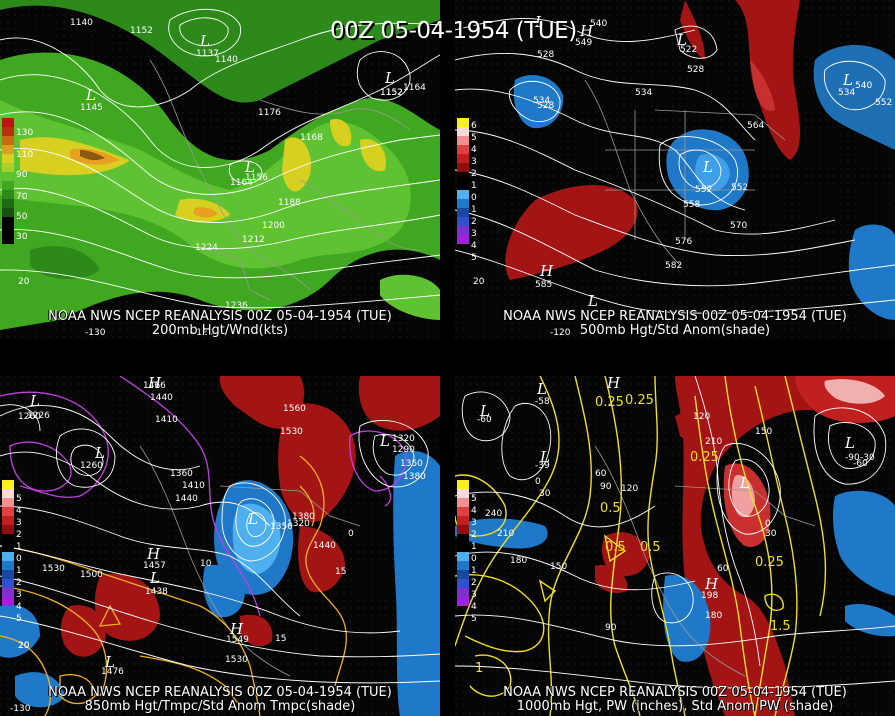 This screenshot has width=895, height=716. Describe the element at coordinates (237, 640) in the screenshot. I see `center-value: 1549` at that location.